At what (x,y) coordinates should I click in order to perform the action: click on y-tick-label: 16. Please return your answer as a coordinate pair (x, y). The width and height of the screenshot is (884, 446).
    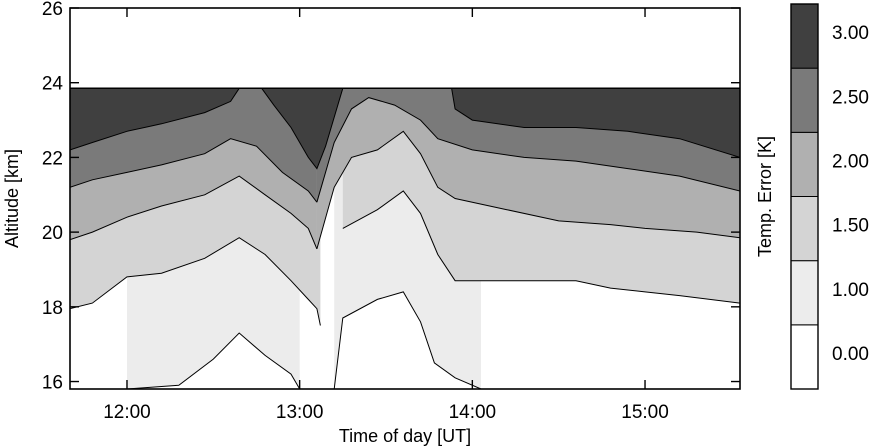
    Looking at the image, I should click on (52, 383).